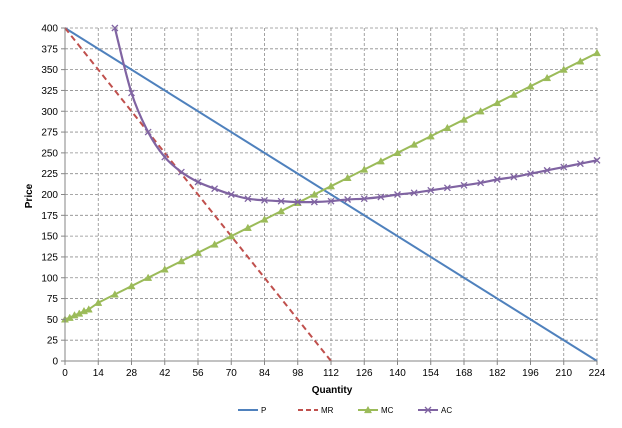 The height and width of the screenshot is (428, 622). I want to click on y-tick-label: 350, so click(49, 70).